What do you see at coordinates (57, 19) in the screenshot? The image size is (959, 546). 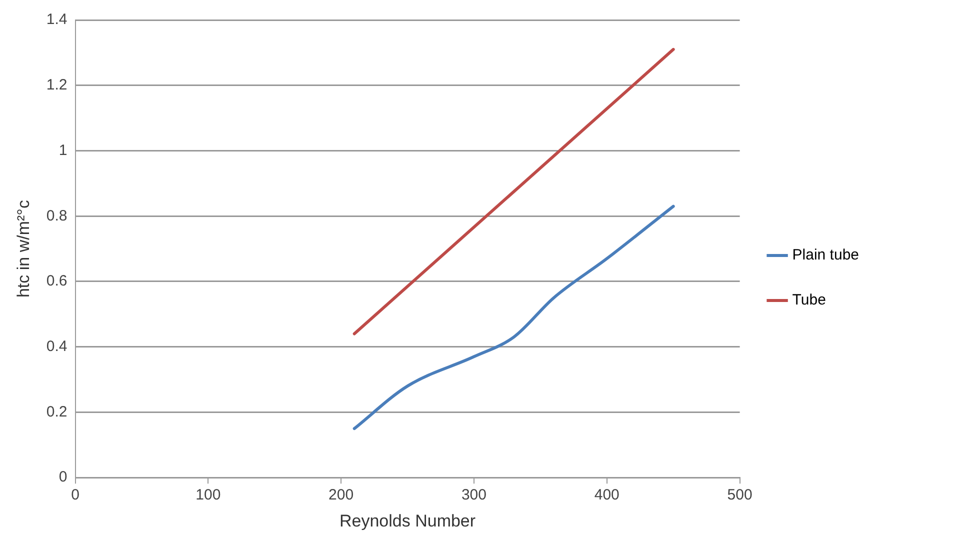 I see `y-tick-label: 1.4` at bounding box center [57, 19].